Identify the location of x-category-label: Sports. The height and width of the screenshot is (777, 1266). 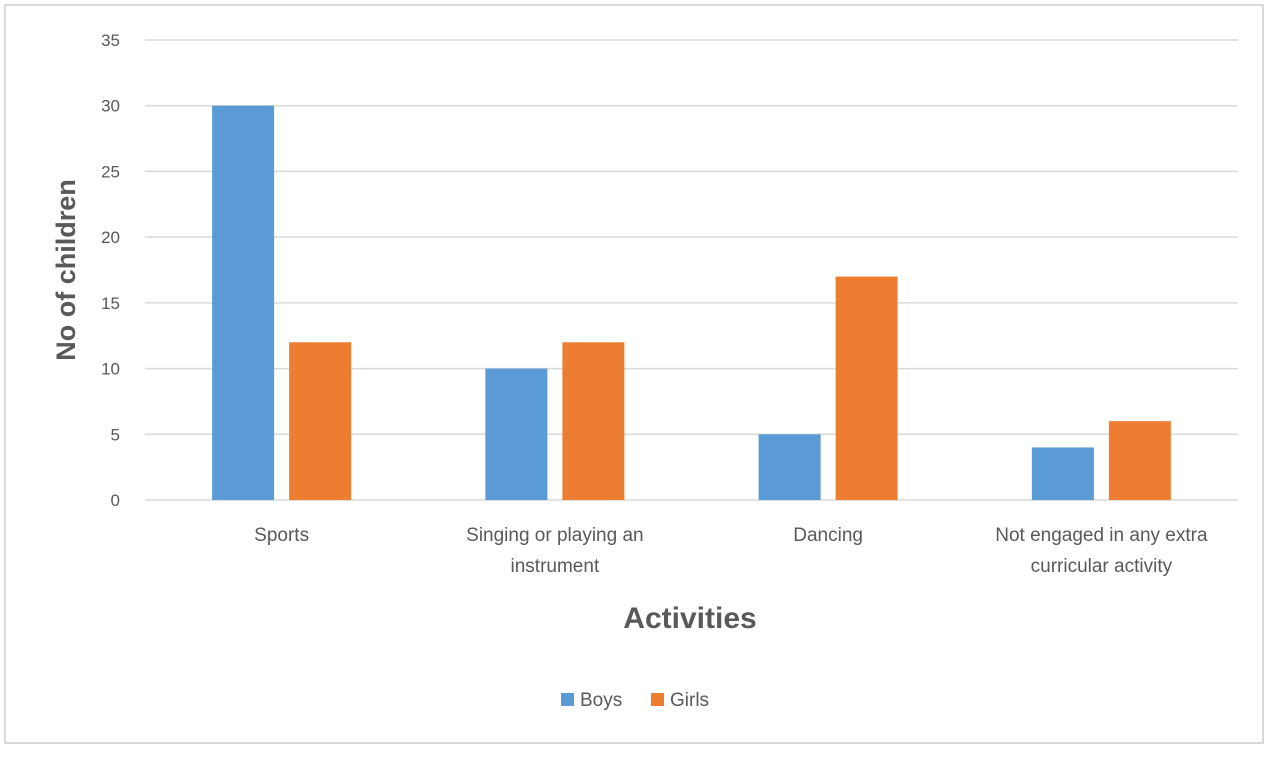
(281, 535).